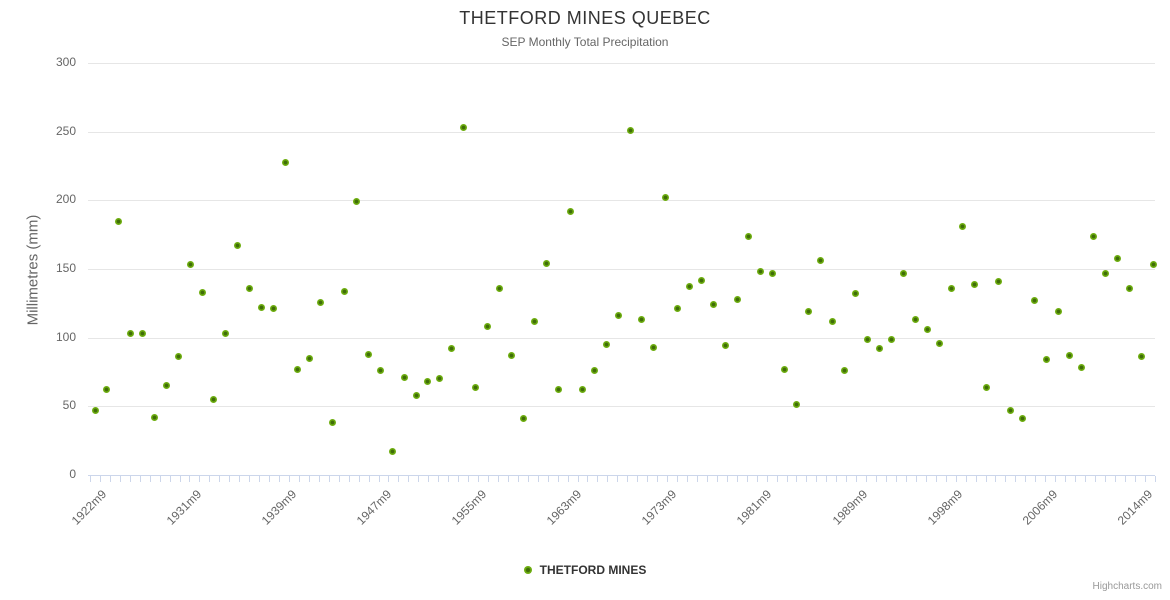  What do you see at coordinates (621, 64) in the screenshot?
I see `gridline` at bounding box center [621, 64].